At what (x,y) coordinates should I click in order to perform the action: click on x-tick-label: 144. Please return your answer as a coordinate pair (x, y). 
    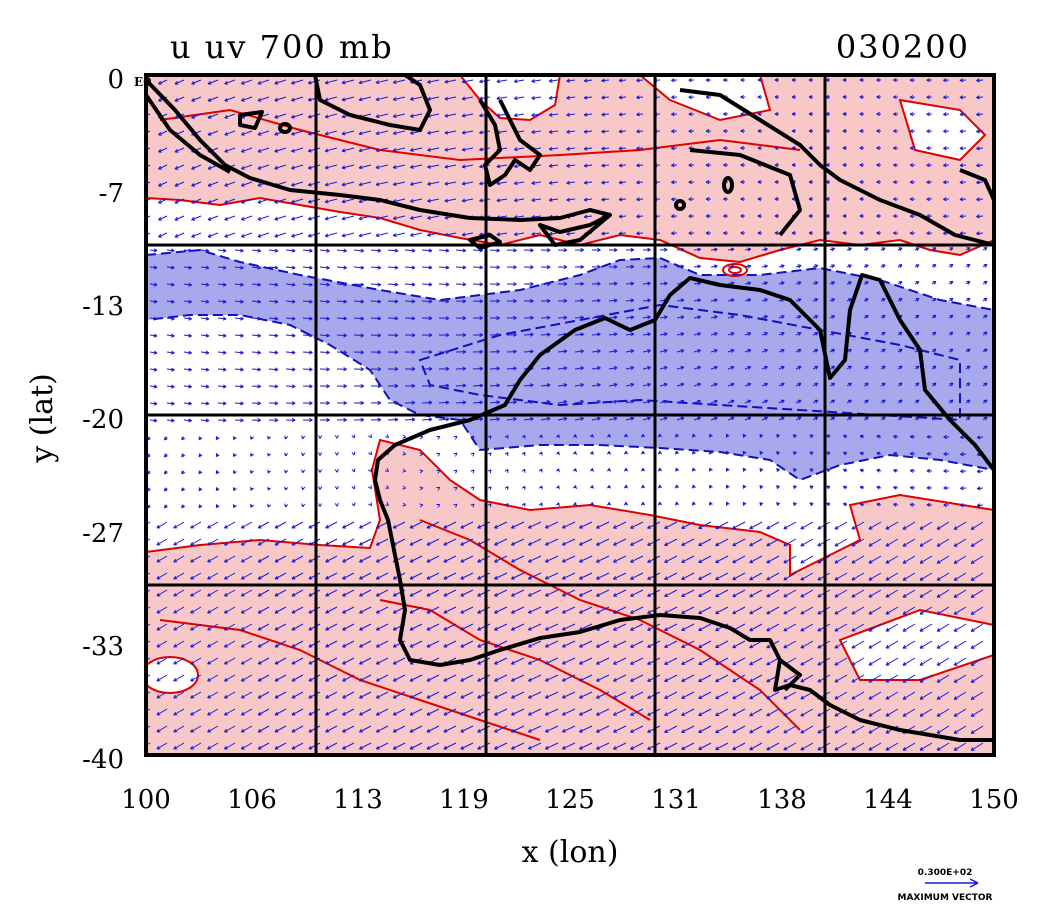
    Looking at the image, I should click on (888, 800).